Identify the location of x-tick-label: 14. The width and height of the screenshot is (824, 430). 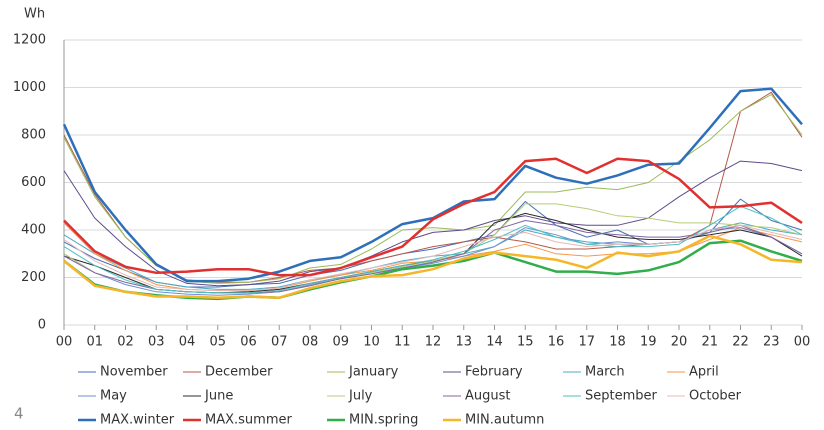
(494, 342).